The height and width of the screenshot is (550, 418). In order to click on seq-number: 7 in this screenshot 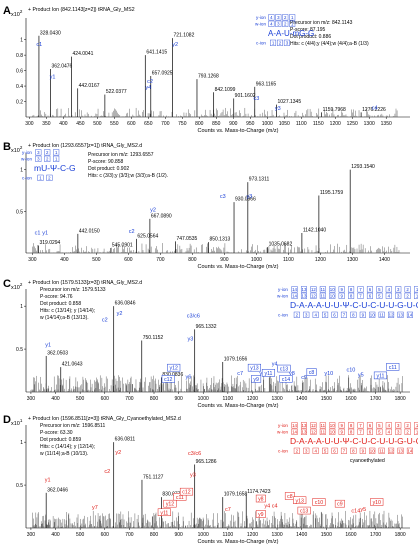, I will do `click(360, 296)`.